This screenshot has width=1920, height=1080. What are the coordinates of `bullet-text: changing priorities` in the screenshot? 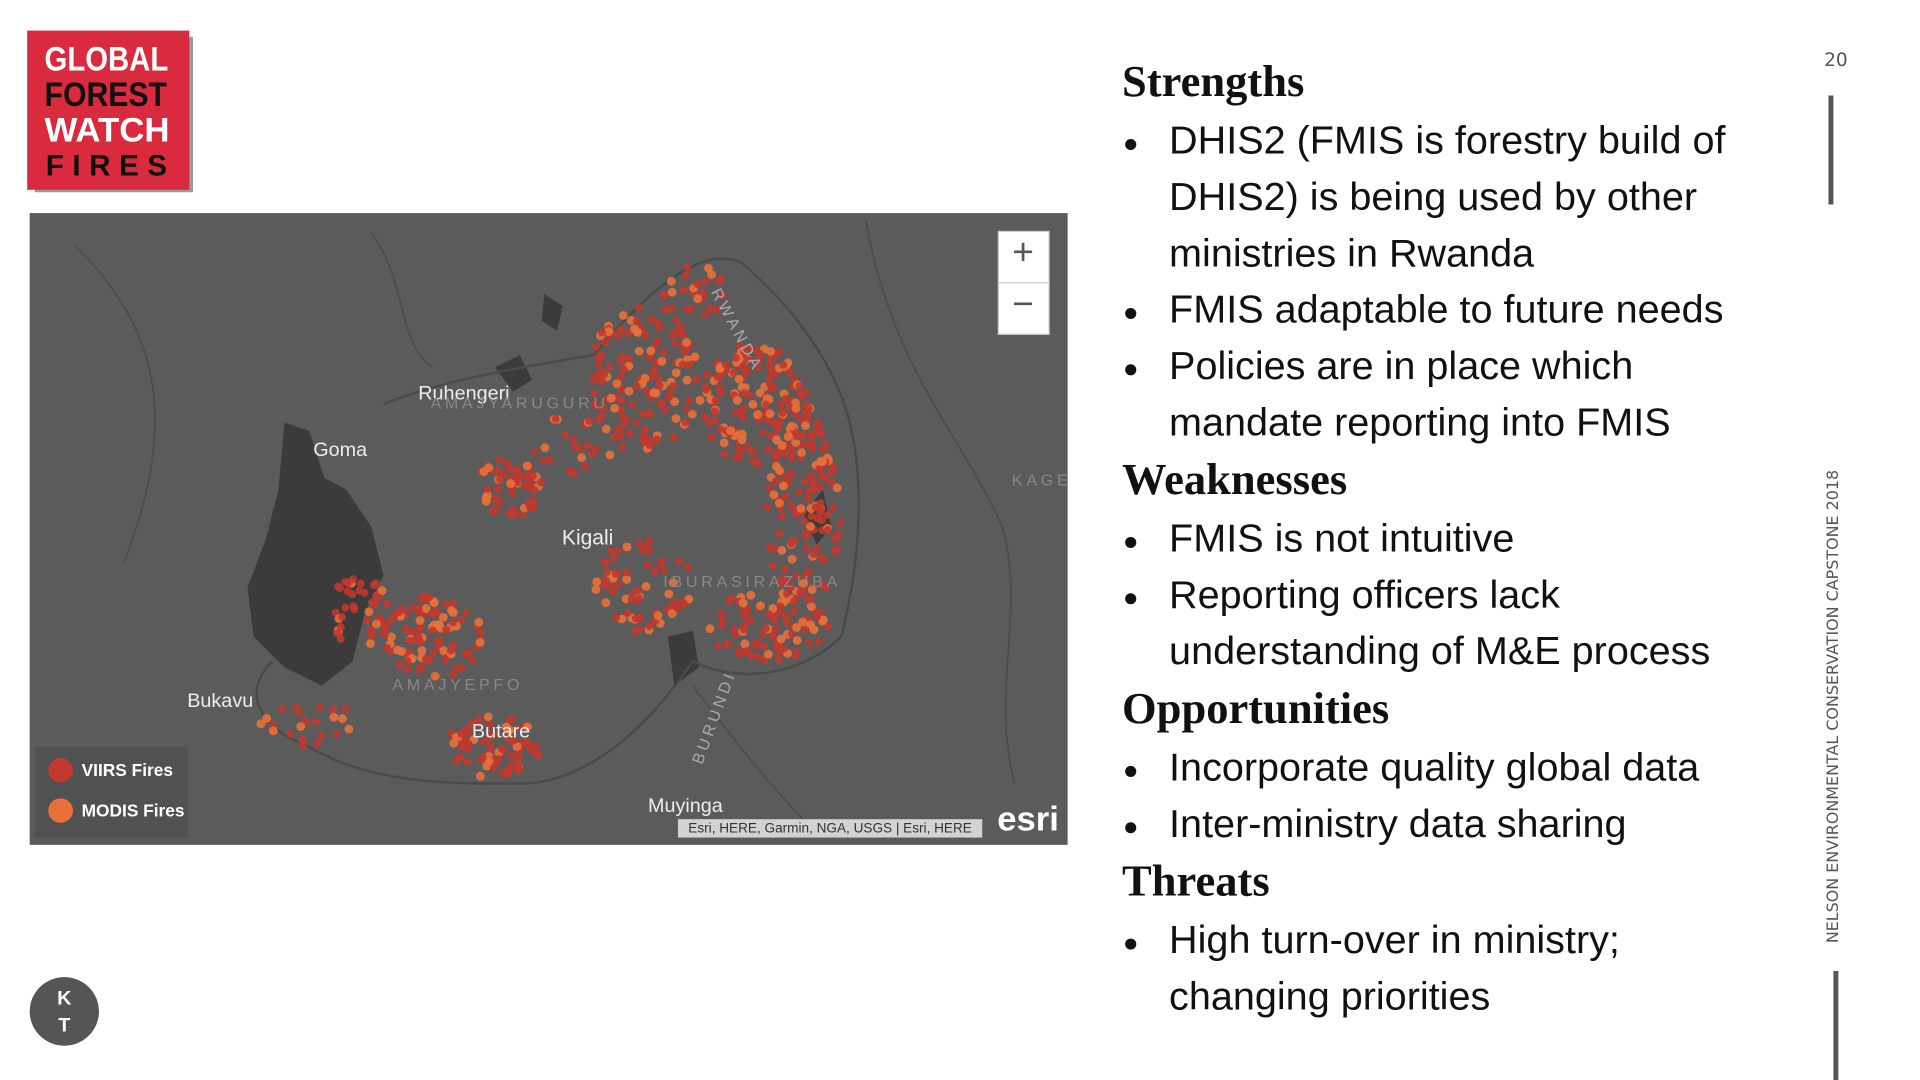 It's located at (1329, 997).